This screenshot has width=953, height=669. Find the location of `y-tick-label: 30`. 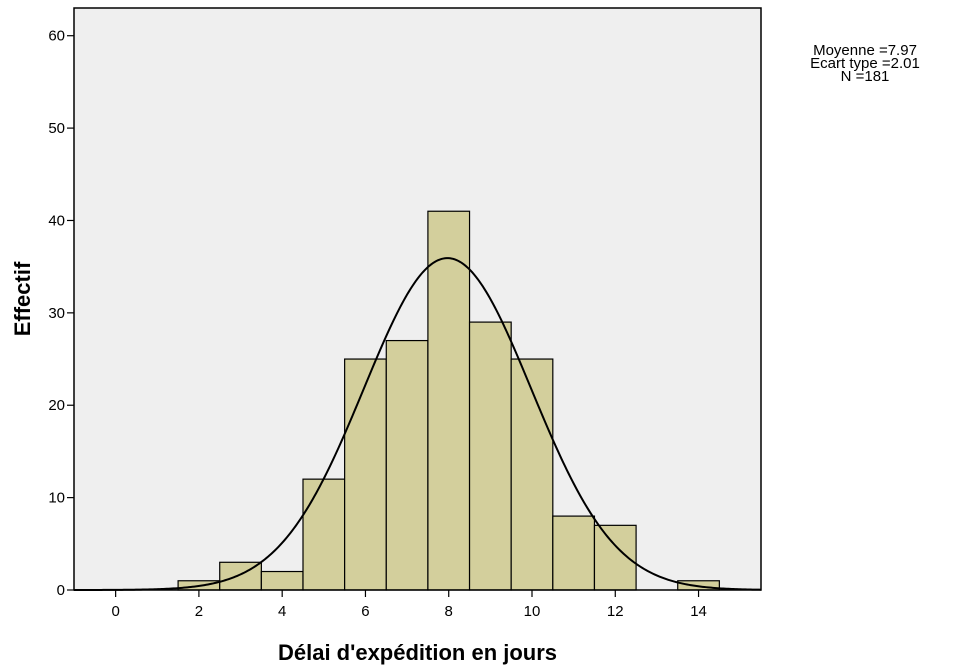

y-tick-label: 30 is located at coordinates (56, 313).